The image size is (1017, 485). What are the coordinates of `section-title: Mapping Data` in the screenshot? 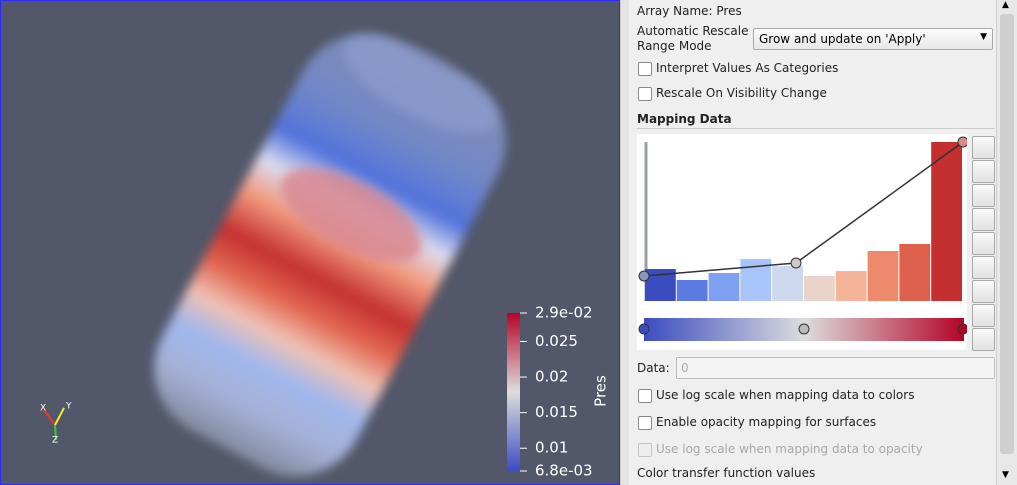 It's located at (684, 119).